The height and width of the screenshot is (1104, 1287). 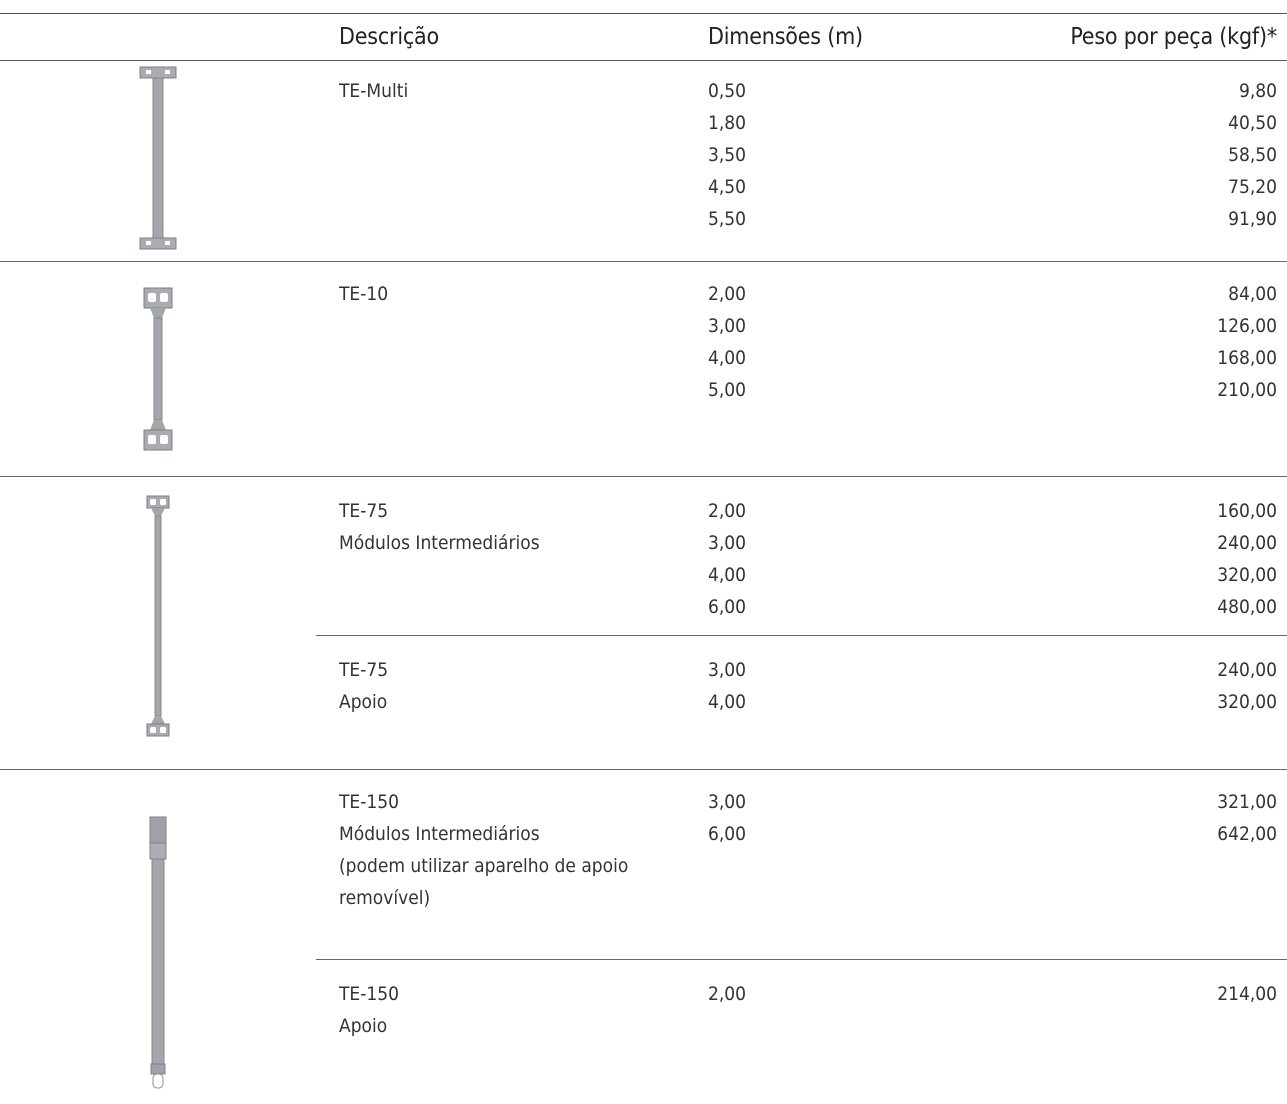 What do you see at coordinates (1247, 818) in the screenshot?
I see `row-5-weights: 321,00 642,00` at bounding box center [1247, 818].